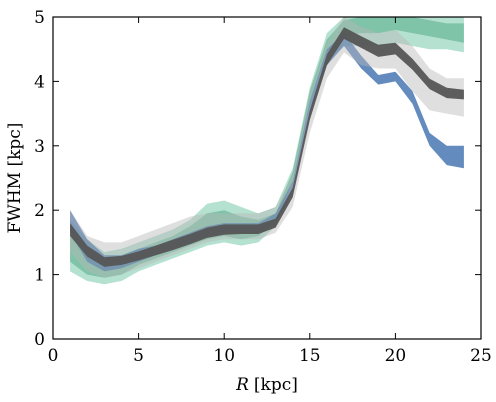 The width and height of the screenshot is (496, 402). What do you see at coordinates (276, 385) in the screenshot?
I see `x-axis-unit: [kpc]` at bounding box center [276, 385].